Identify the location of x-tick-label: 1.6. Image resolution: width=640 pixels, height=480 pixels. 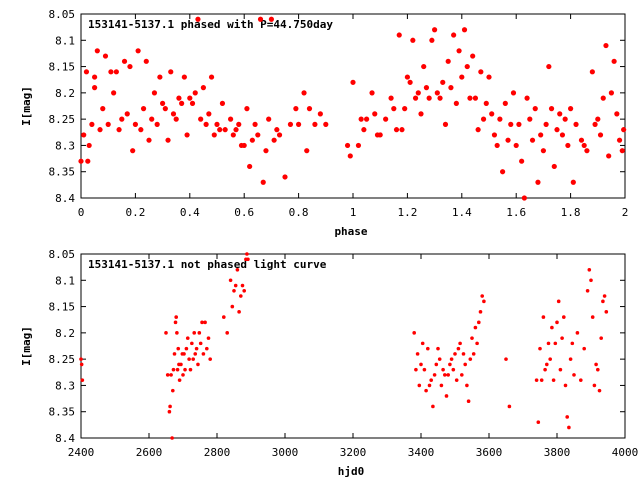
(516, 212).